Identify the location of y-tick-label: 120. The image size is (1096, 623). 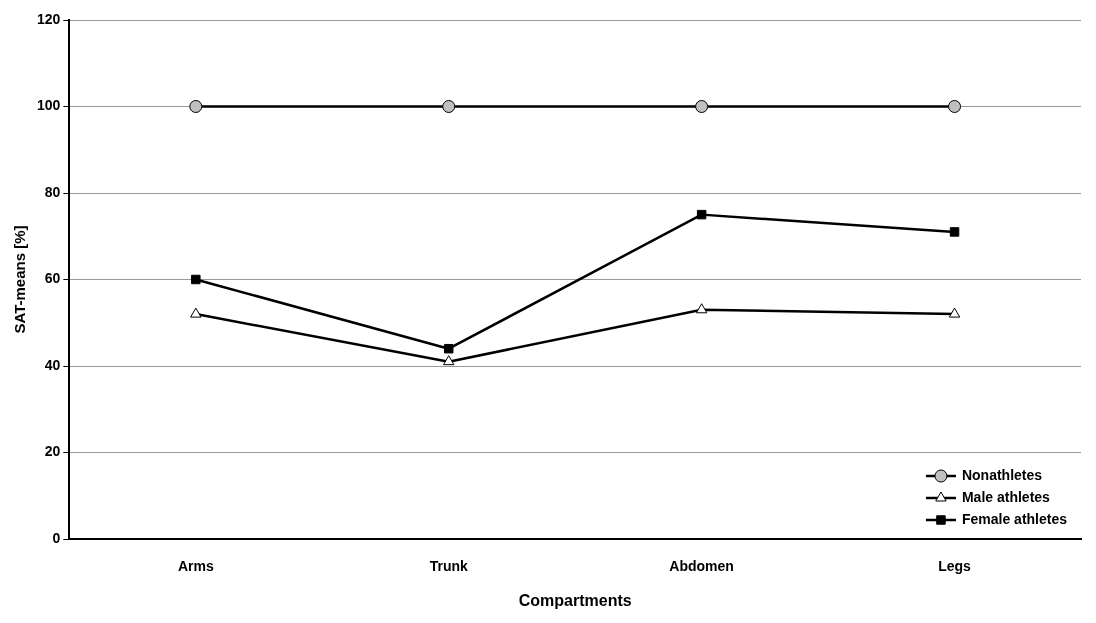
(49, 18).